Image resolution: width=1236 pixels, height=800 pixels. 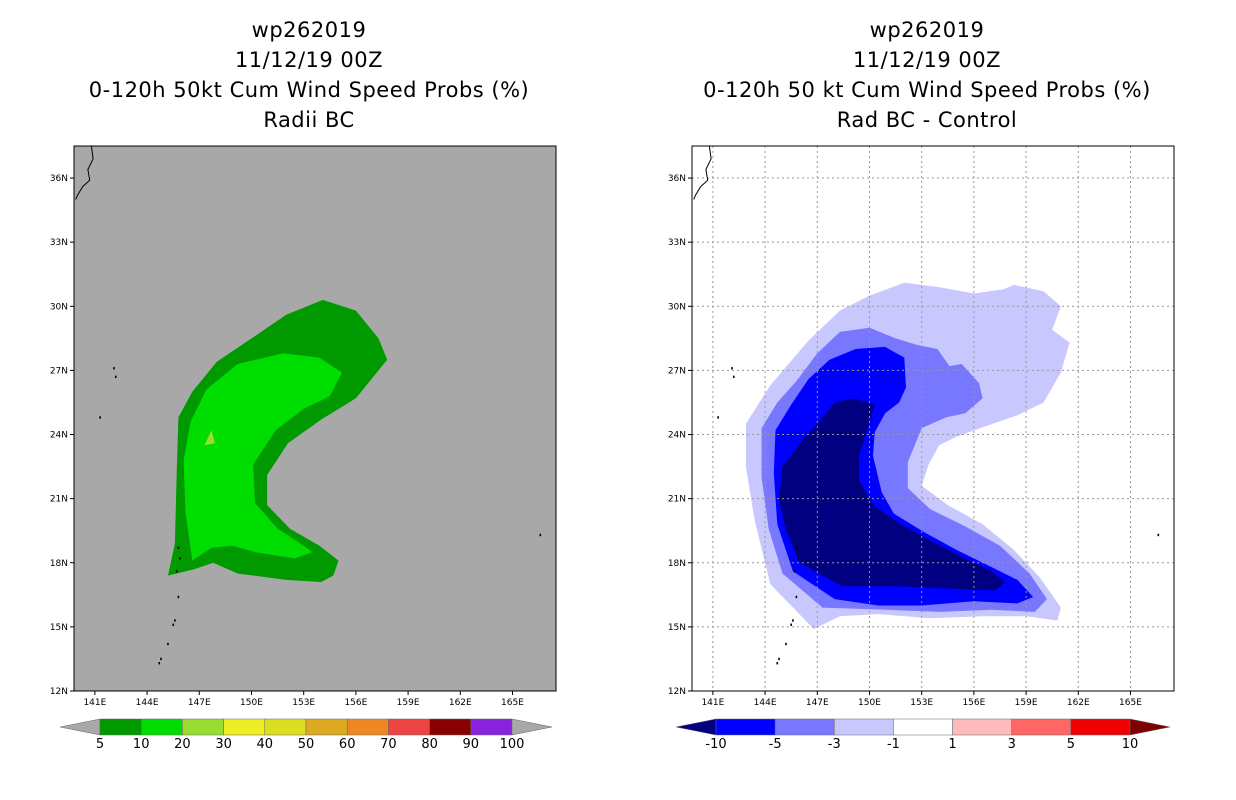 What do you see at coordinates (927, 120) in the screenshot?
I see `subtitle-label: Rad BC - Control` at bounding box center [927, 120].